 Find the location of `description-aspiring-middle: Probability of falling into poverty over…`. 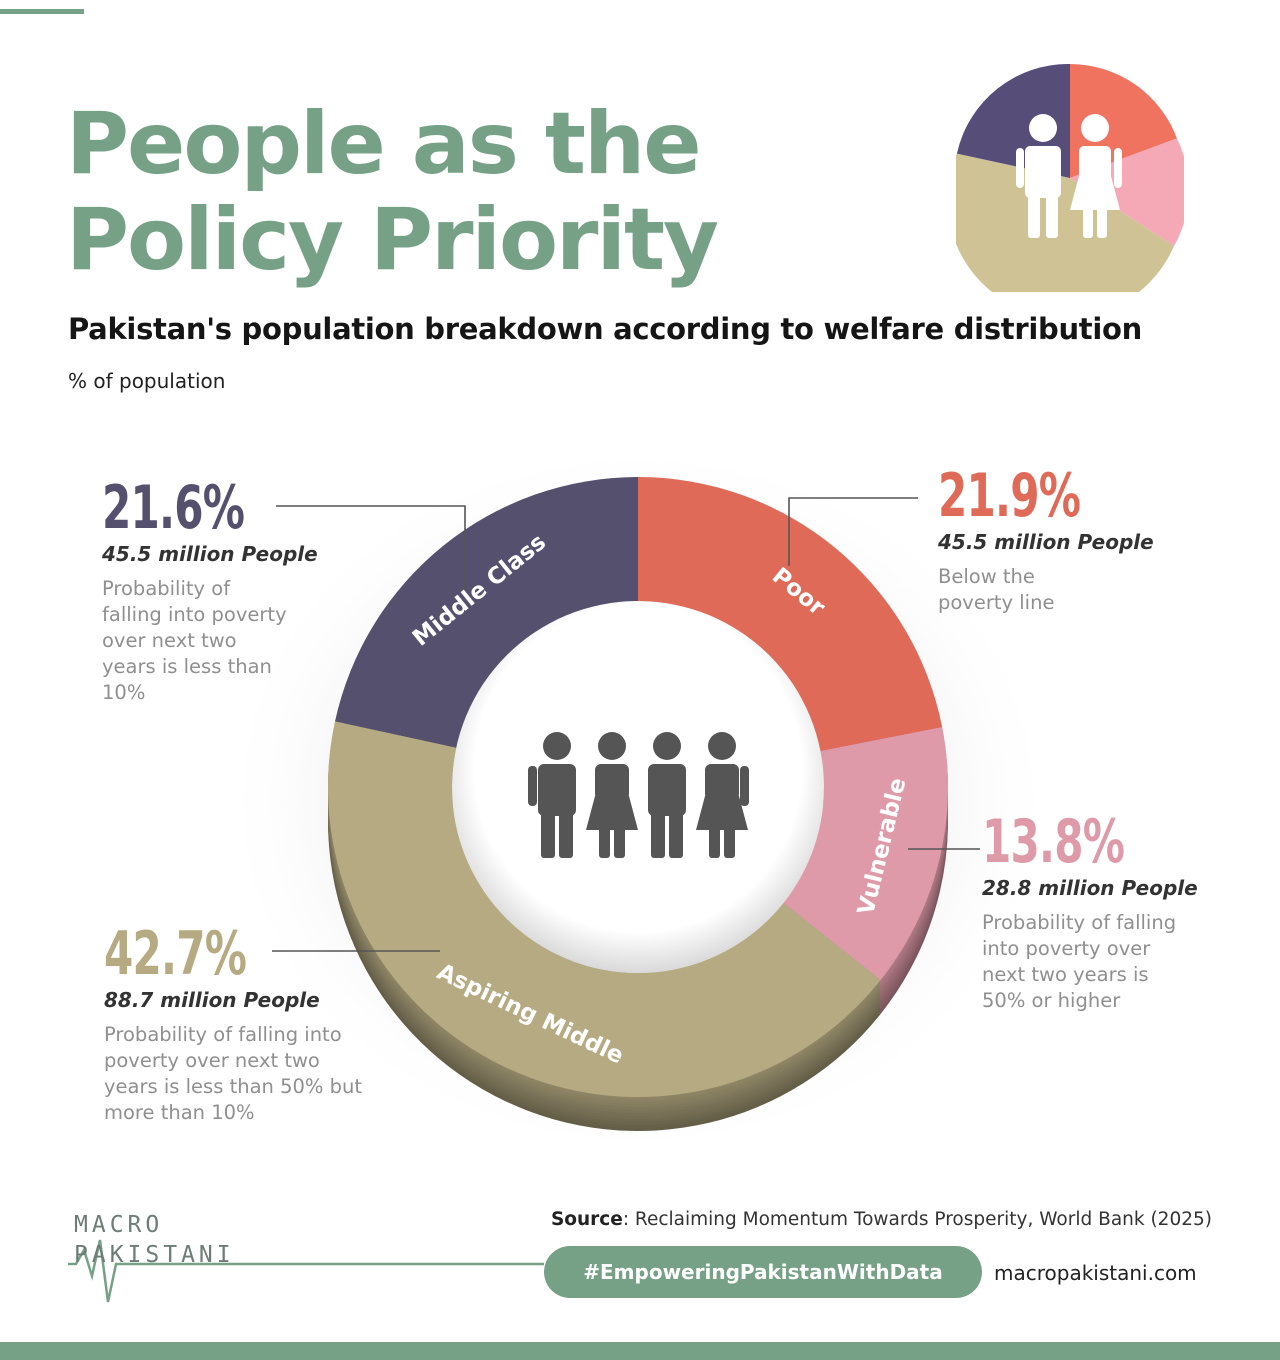

description-aspiring-middle: Probability of falling into poverty over… is located at coordinates (233, 1073).